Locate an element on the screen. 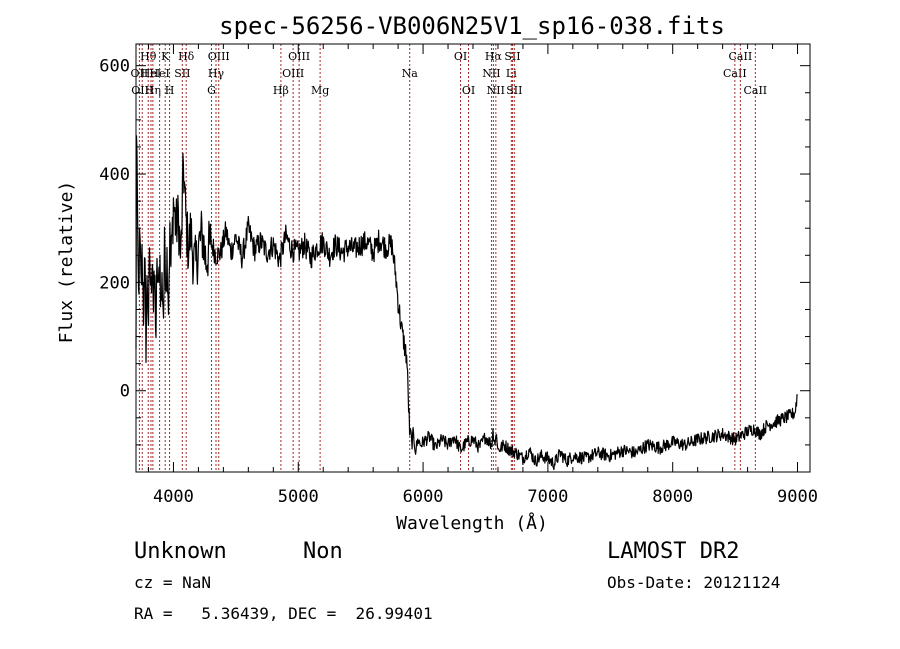  subclass-text: Non is located at coordinates (323, 551).